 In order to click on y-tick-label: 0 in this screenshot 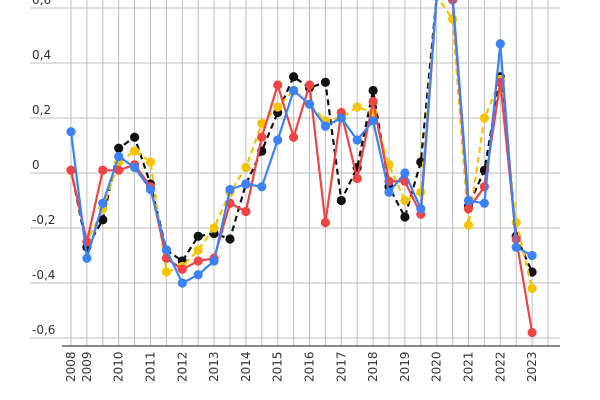, I will do `click(36, 165)`.